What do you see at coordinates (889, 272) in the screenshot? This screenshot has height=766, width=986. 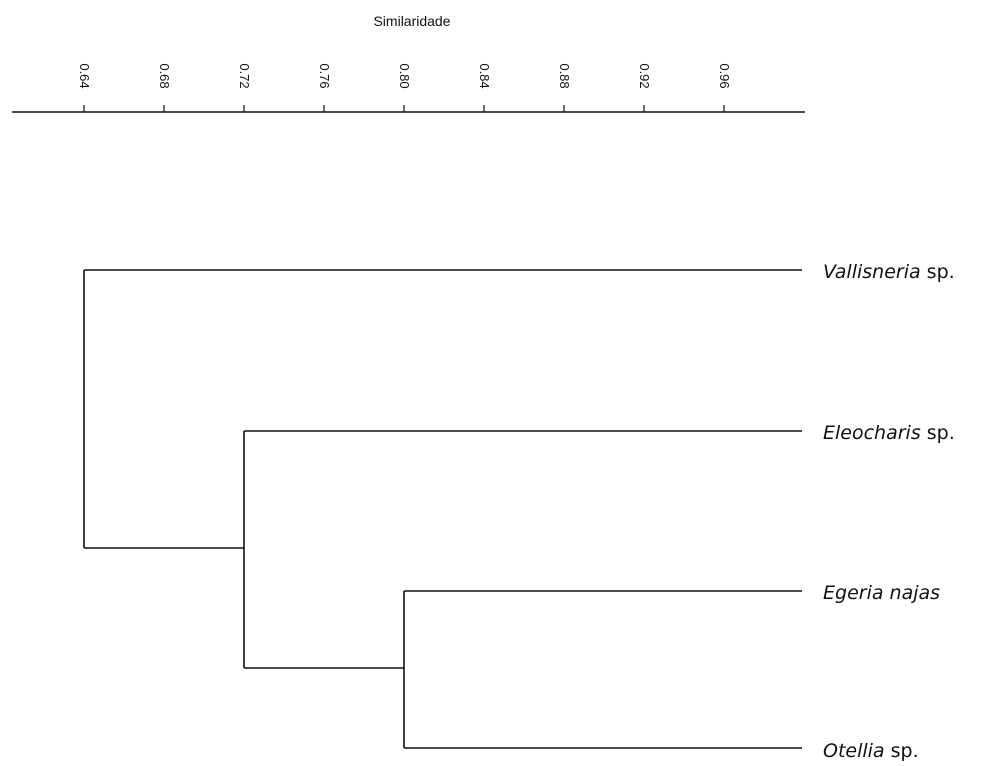 I see `leaf-label-vallisneria: Vallisneria sp.` at bounding box center [889, 272].